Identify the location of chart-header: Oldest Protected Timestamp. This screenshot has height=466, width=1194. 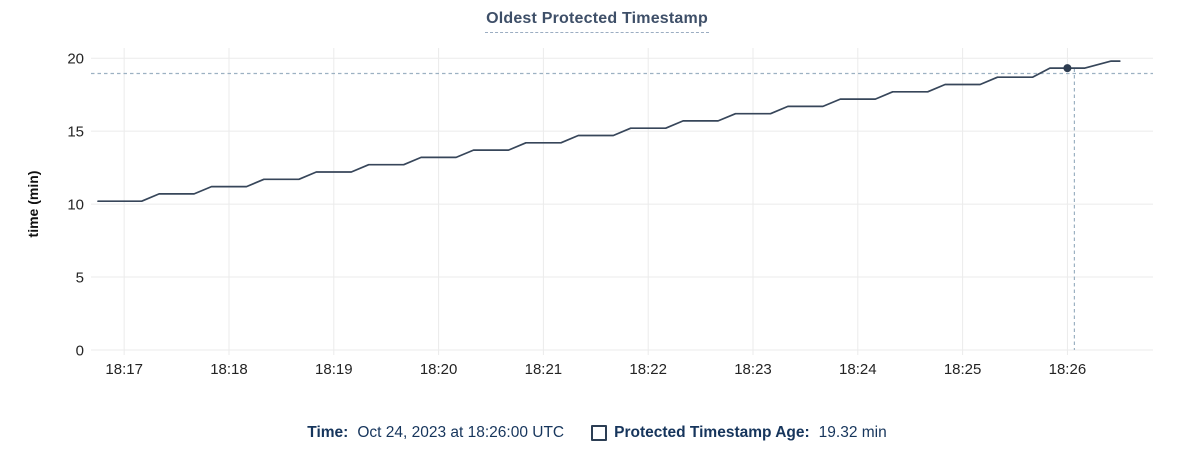
(597, 21).